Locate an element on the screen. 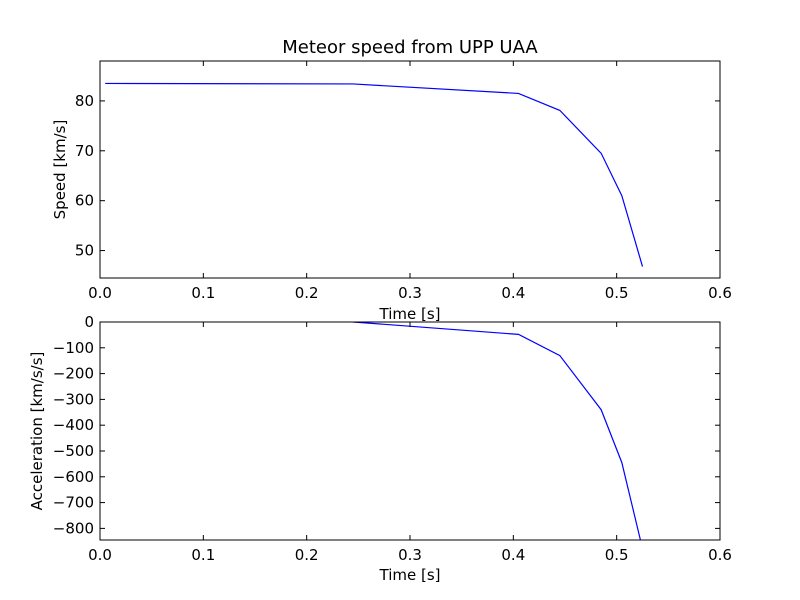 The height and width of the screenshot is (600, 800). accel-y-tick-label: −700 is located at coordinates (73, 503).